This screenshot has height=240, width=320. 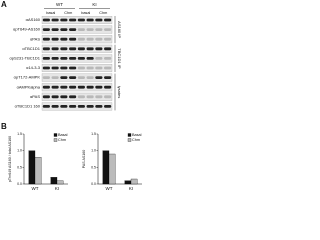 What do you see at coordinates (35, 96) in the screenshot?
I see `row-label: αPAS` at bounding box center [35, 96].